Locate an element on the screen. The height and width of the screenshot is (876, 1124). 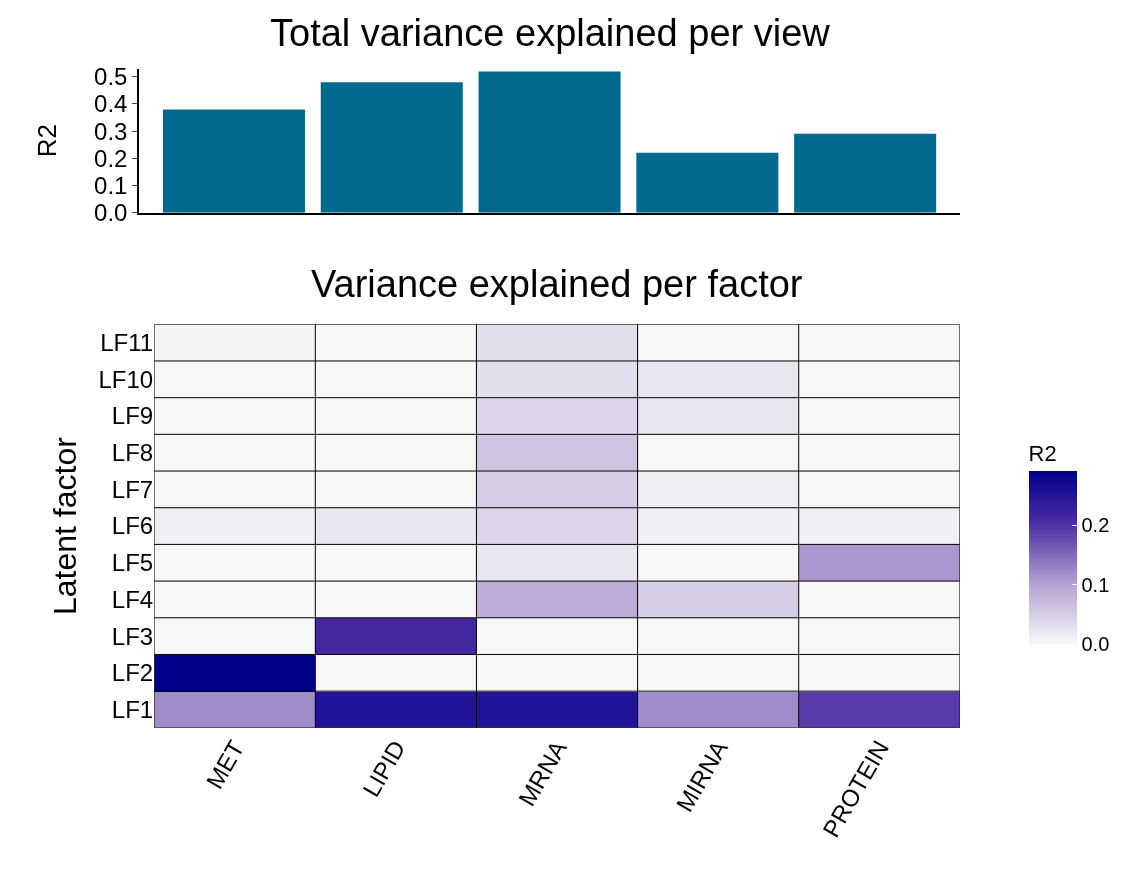
y-tick-label: LF2 is located at coordinates (132, 673).